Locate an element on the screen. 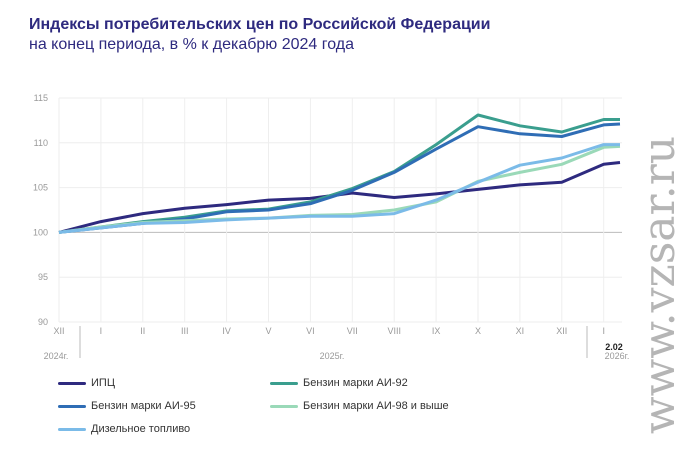  legend-item-ai95: Бензин марки АИ-95 is located at coordinates (127, 406).